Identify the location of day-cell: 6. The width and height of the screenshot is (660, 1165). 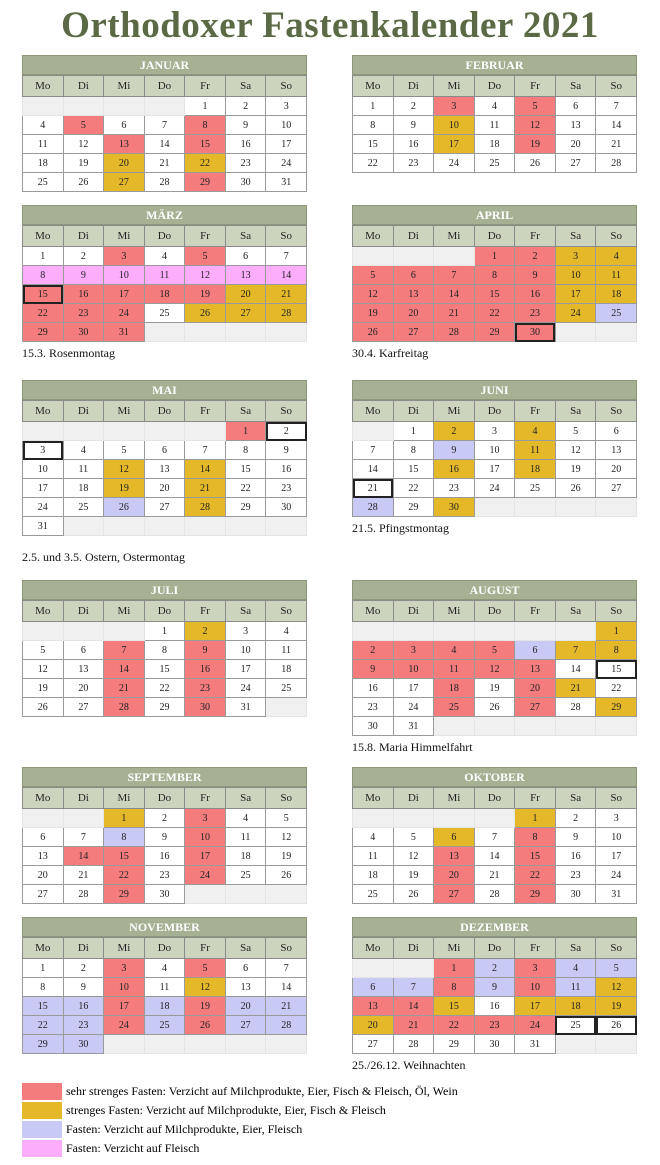
(164, 450).